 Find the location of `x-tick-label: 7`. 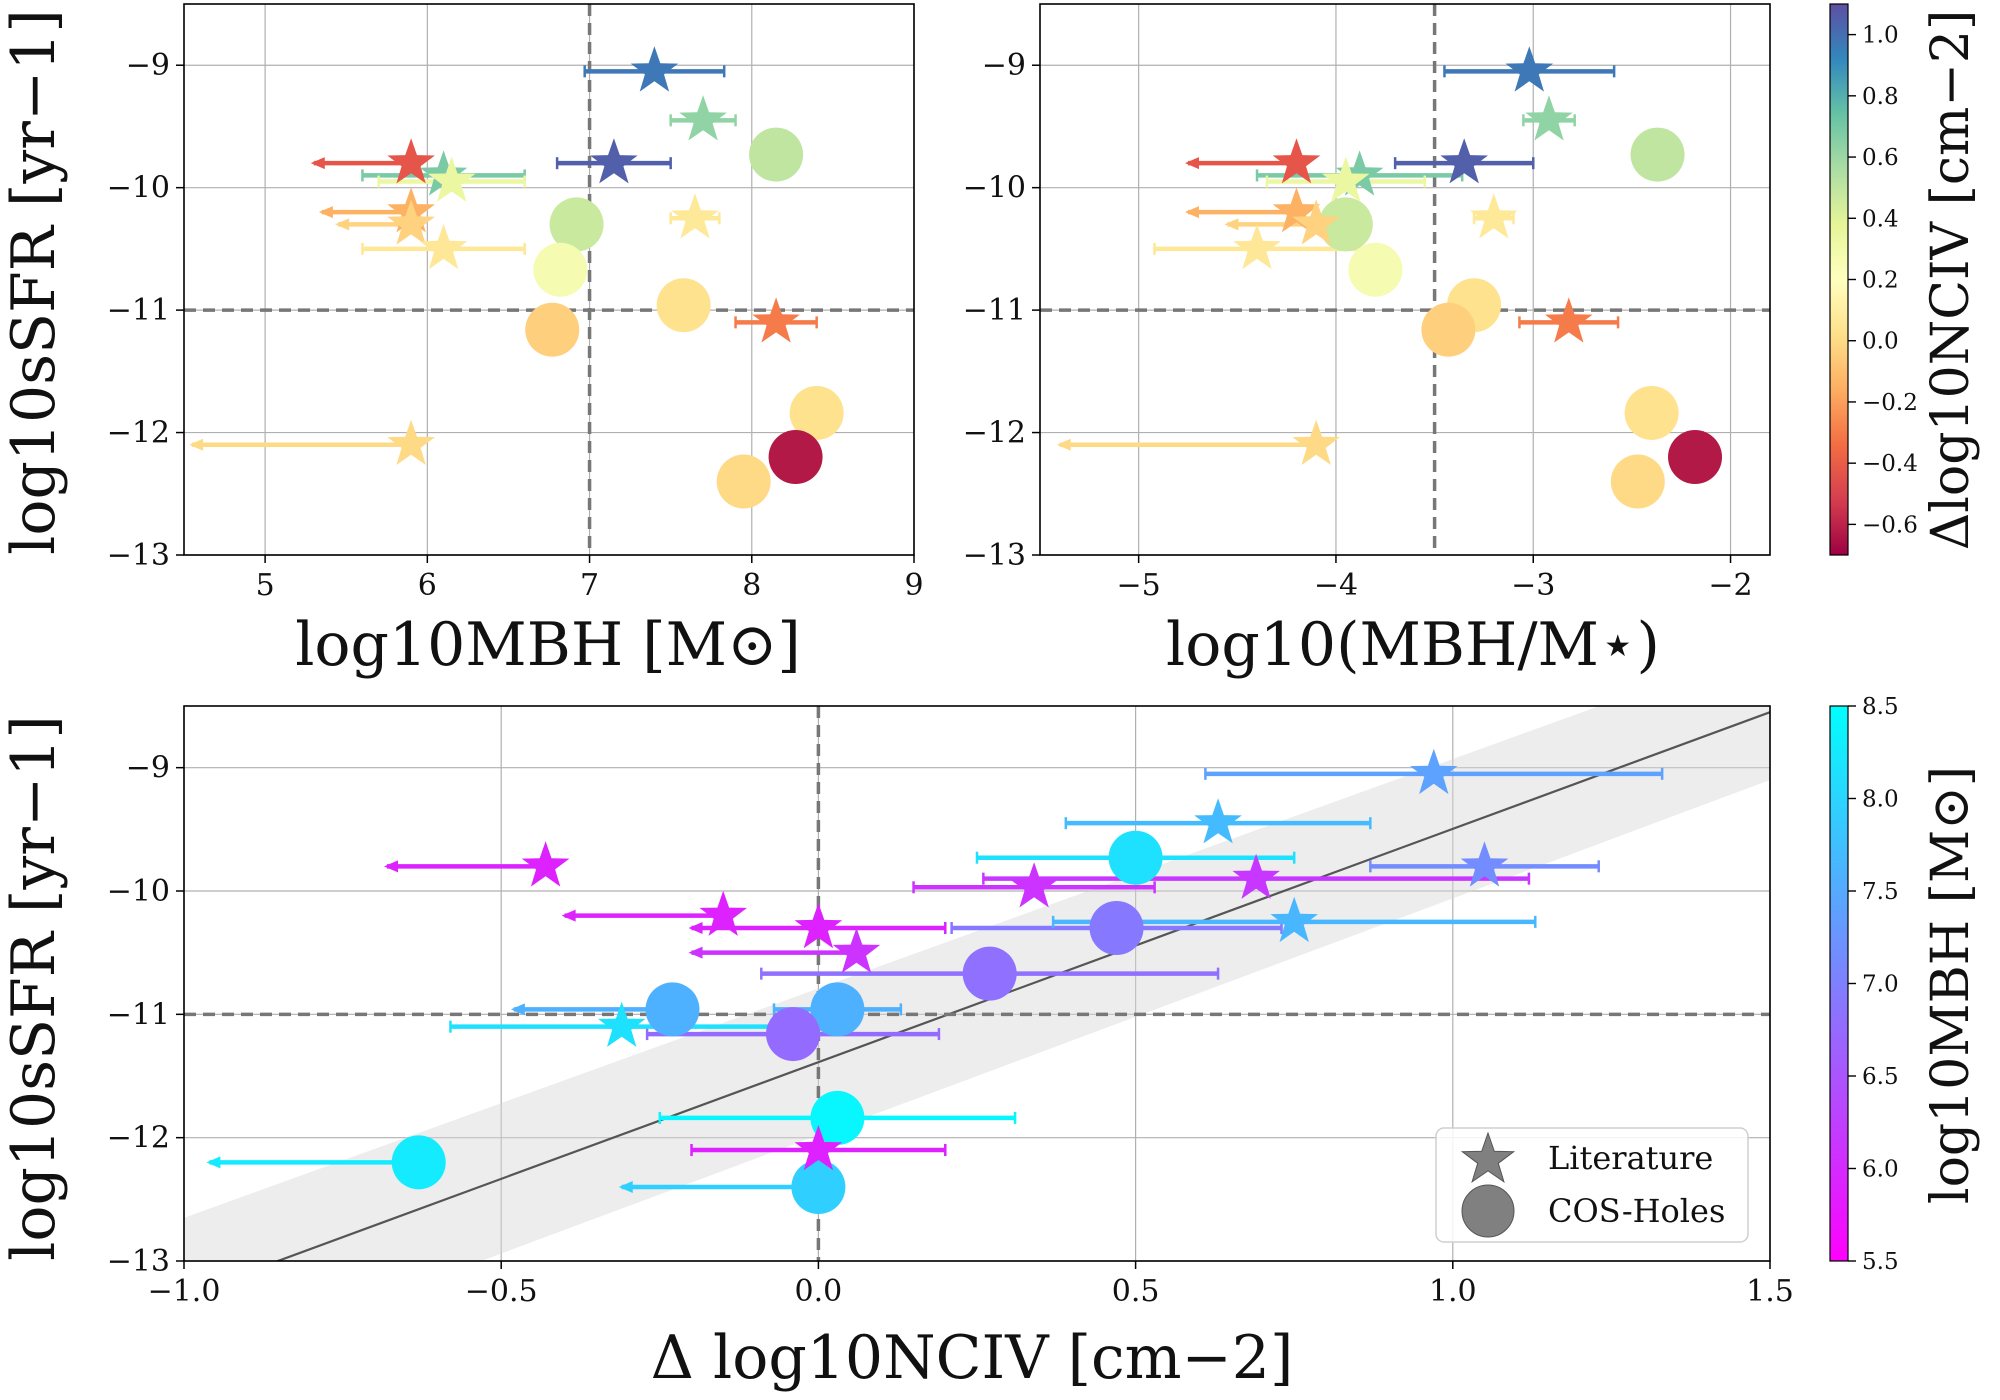

x-tick-label: 7 is located at coordinates (589, 585).